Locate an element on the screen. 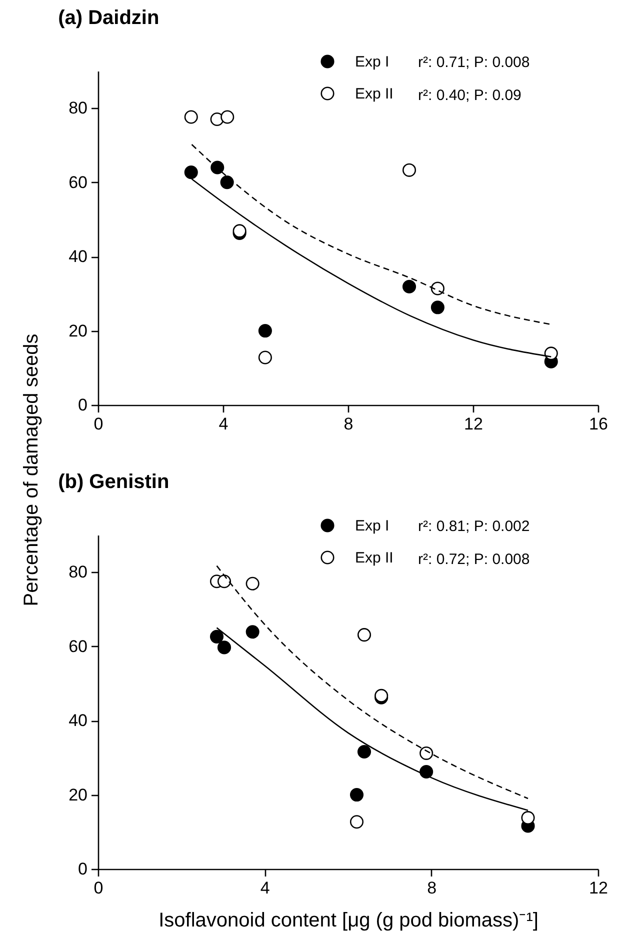 This screenshot has width=638, height=944. text: r²: 0.71; P: 0.008 is located at coordinates (474, 62).